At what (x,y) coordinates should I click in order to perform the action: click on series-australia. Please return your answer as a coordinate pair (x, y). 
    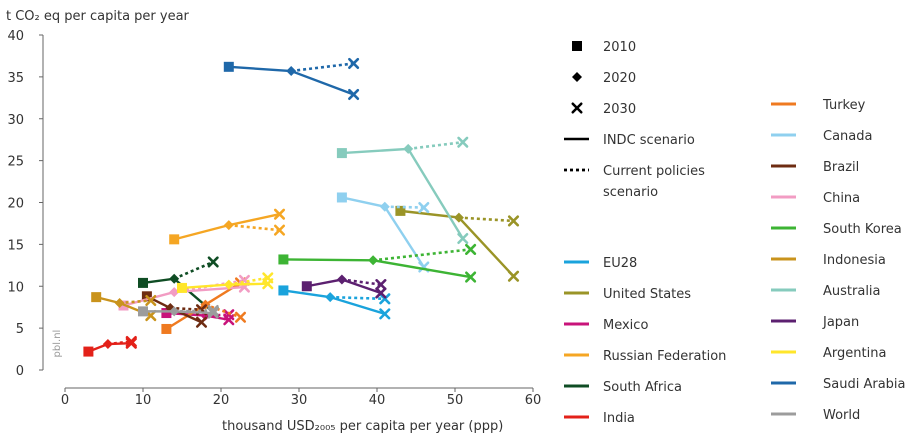
    Looking at the image, I should click on (402, 190).